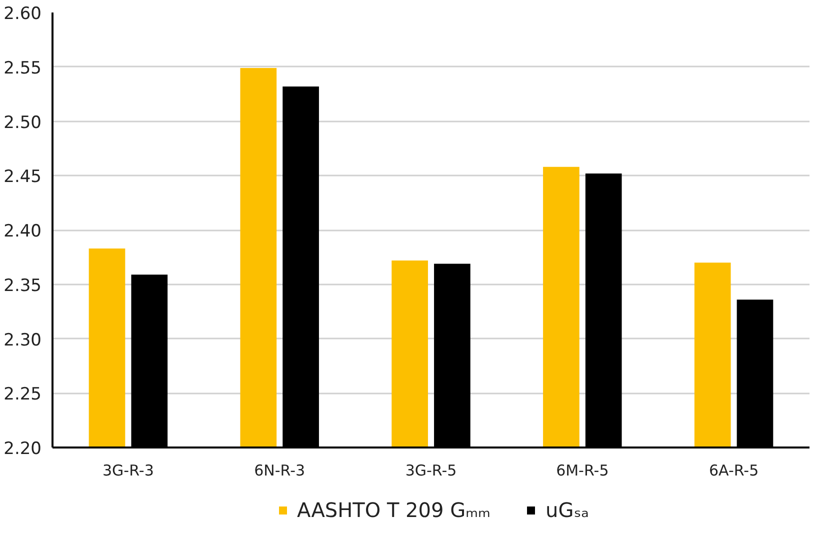 The width and height of the screenshot is (829, 548). Describe the element at coordinates (23, 14) in the screenshot. I see `y-tick-label: 2.60` at that location.